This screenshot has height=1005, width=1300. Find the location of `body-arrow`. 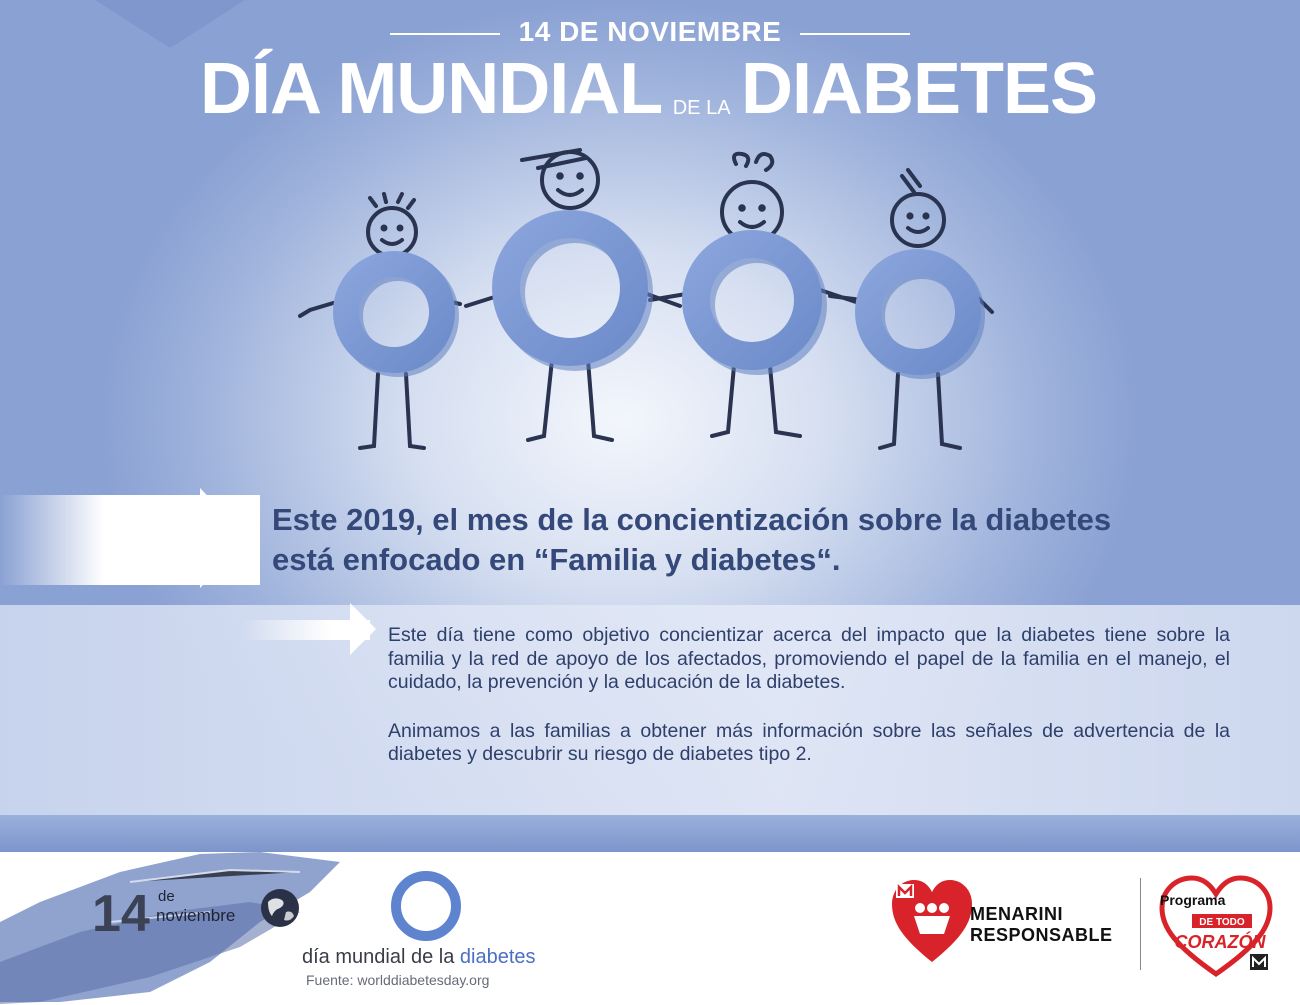

body-arrow is located at coordinates (363, 629).